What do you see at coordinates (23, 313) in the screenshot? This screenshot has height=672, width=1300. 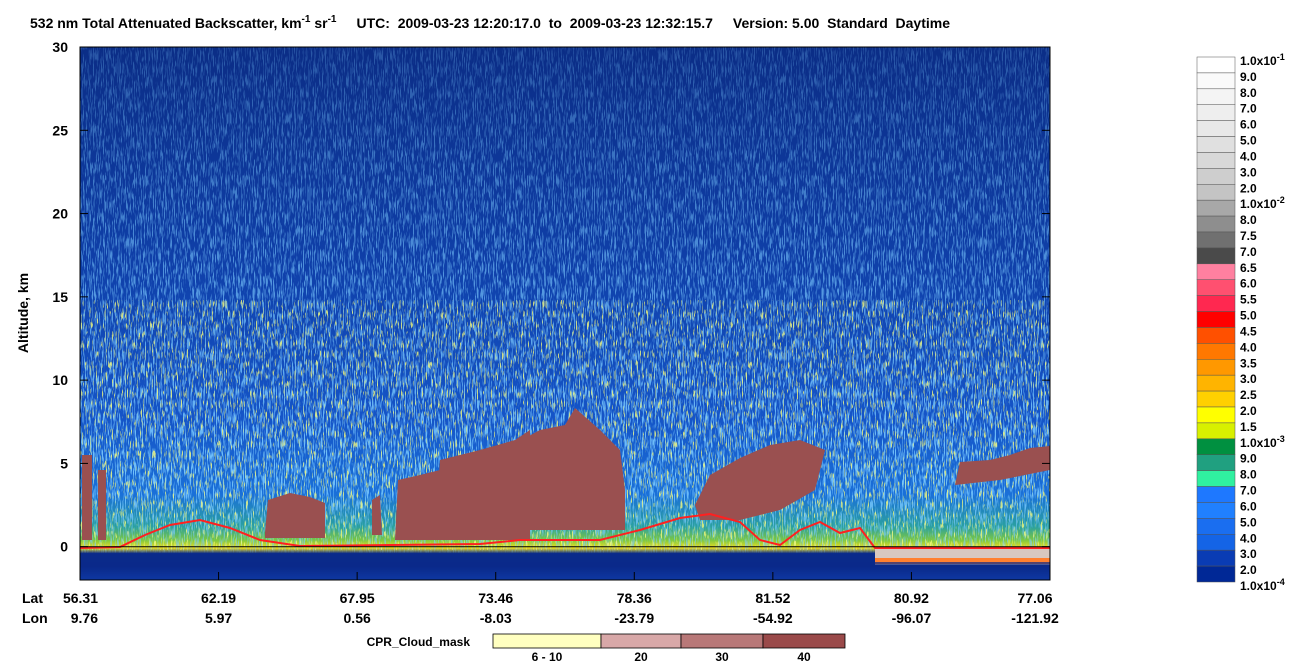 I see `y-axis-label: Altitude, km` at bounding box center [23, 313].